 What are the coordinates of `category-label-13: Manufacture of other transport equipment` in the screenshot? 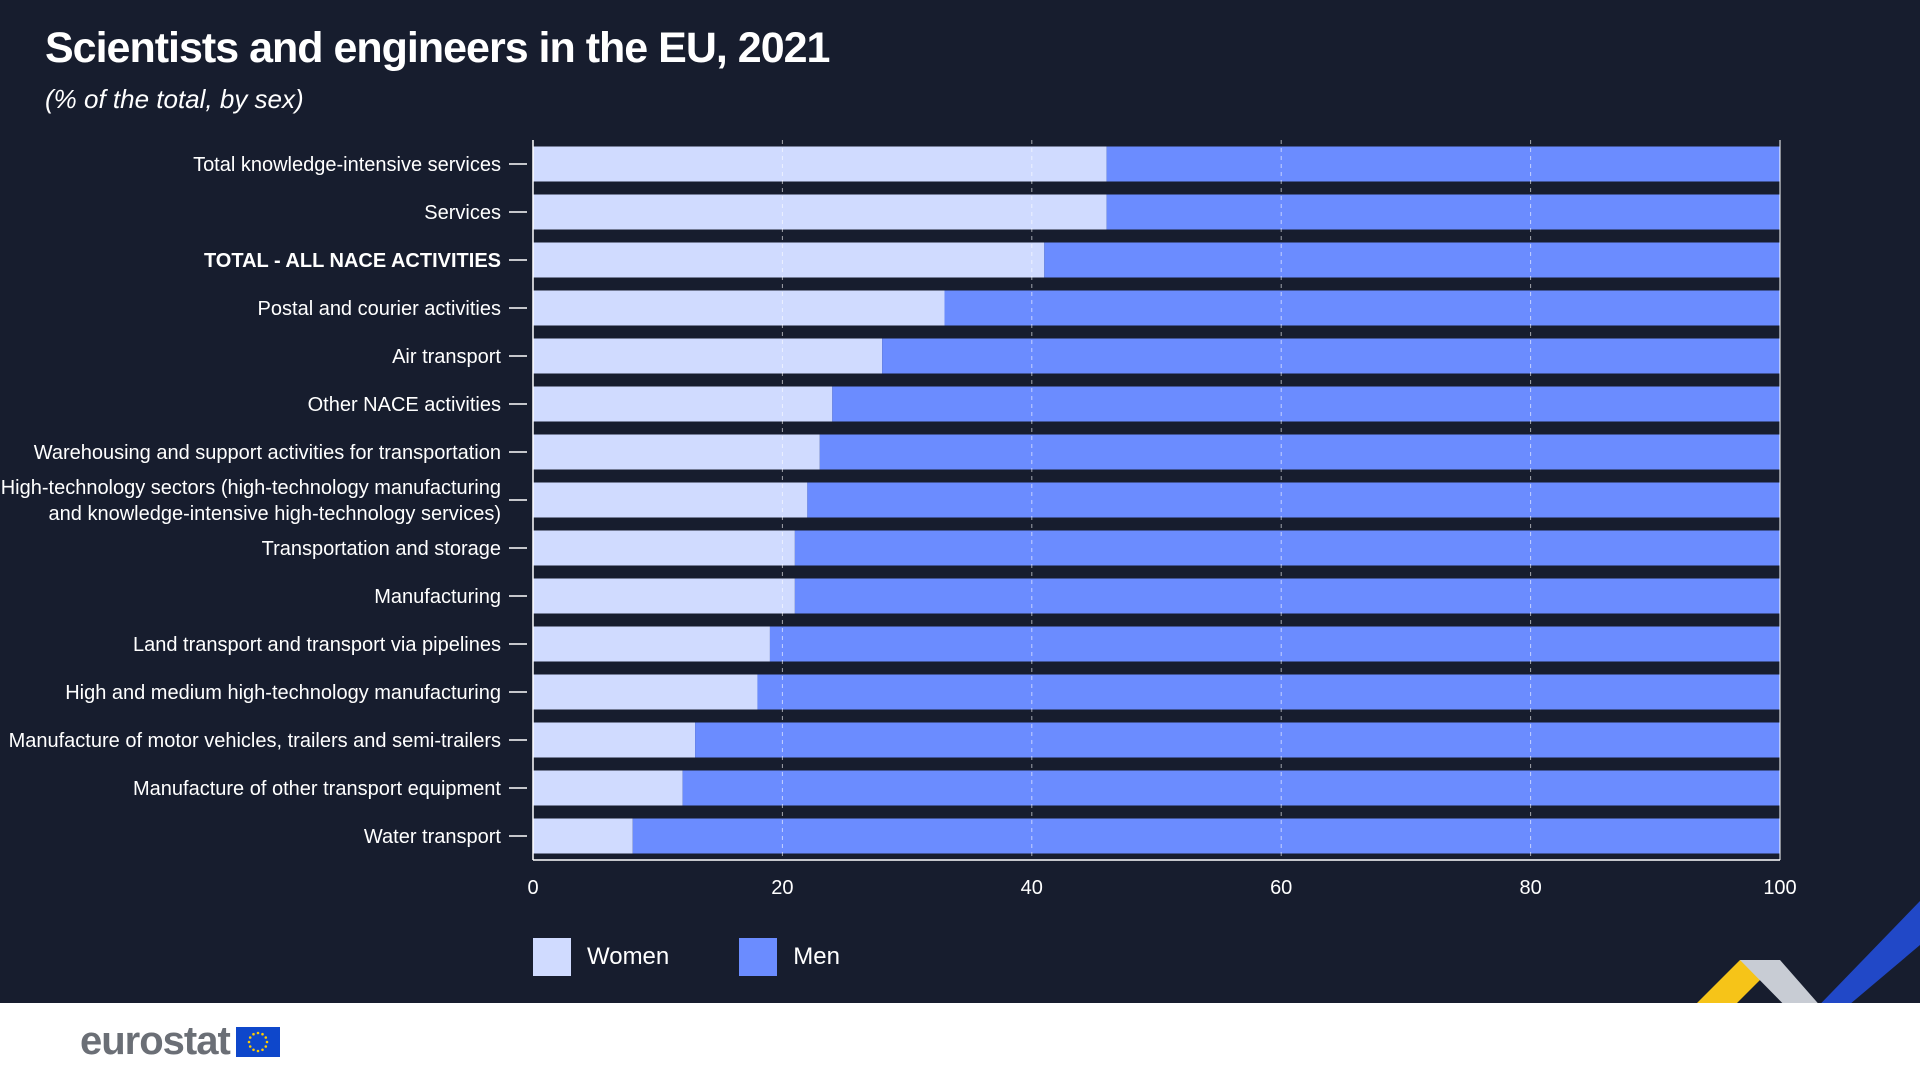 It's located at (317, 789).